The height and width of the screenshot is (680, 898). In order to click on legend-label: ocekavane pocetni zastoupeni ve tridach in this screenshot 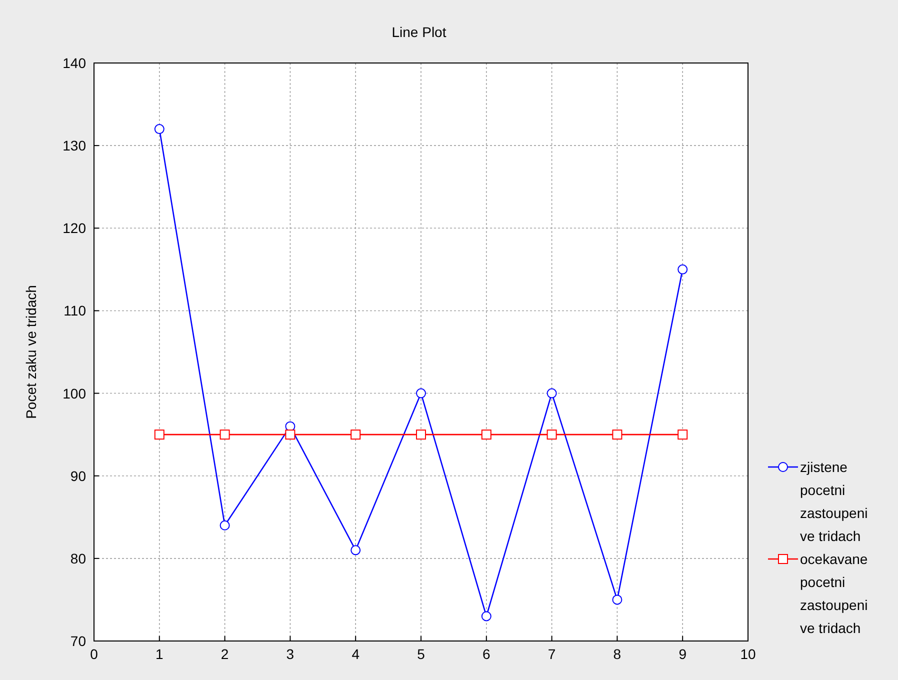, I will do `click(834, 593)`.